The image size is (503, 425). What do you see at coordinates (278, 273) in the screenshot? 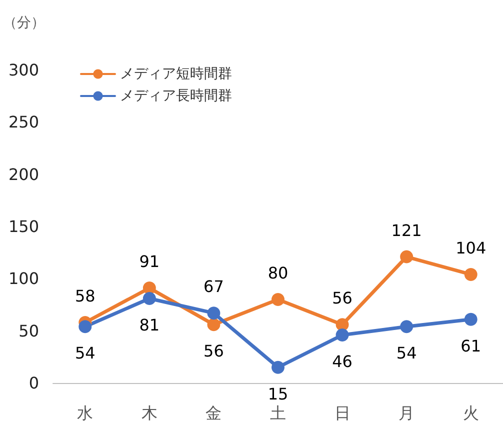
I see `data-label: 80` at bounding box center [278, 273].